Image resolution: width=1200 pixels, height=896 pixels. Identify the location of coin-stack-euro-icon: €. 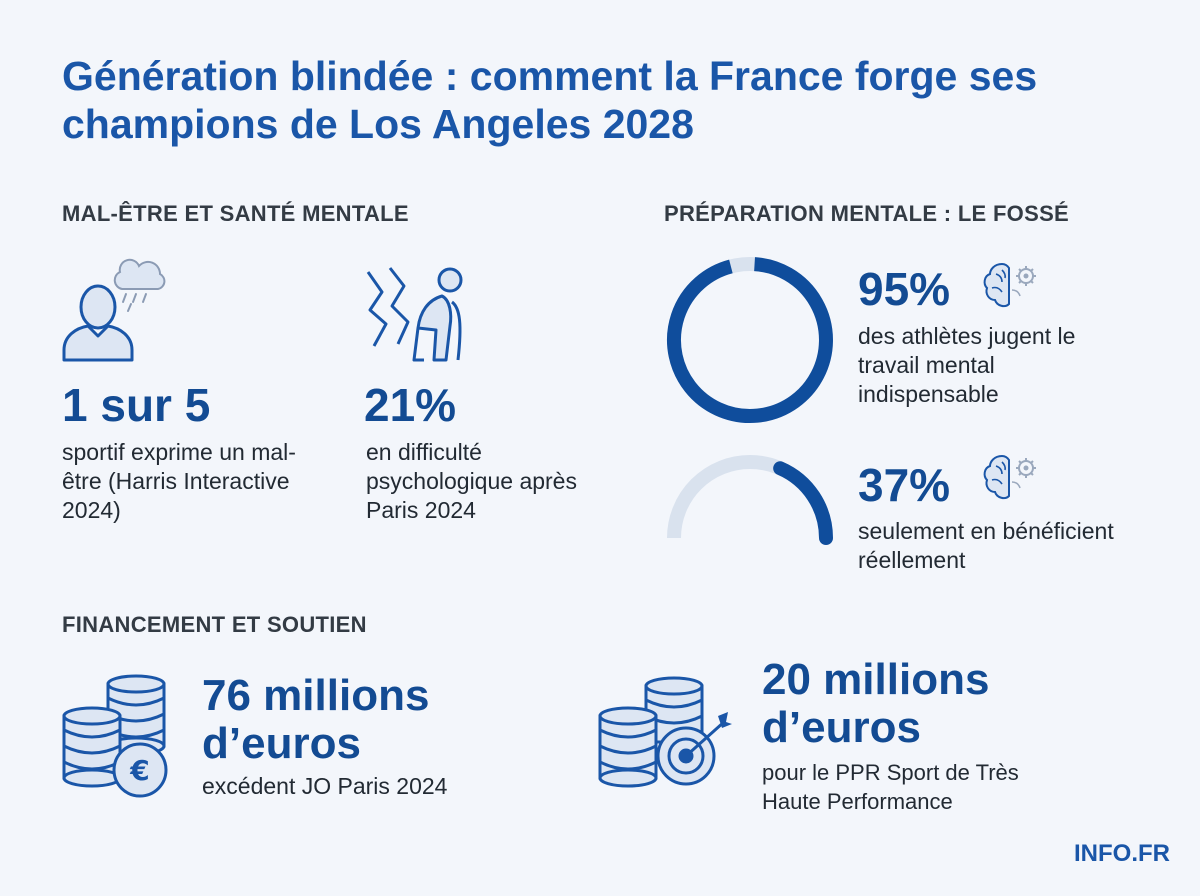
(115, 736).